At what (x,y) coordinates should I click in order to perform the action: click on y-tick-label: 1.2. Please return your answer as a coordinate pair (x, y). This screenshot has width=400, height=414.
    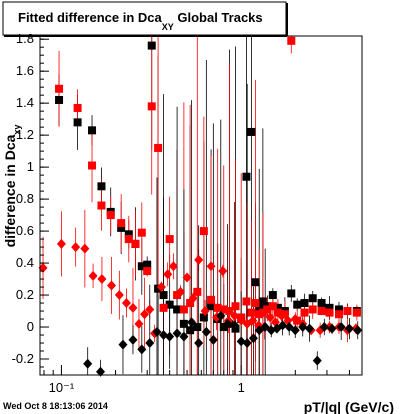
    Looking at the image, I should click on (25, 134).